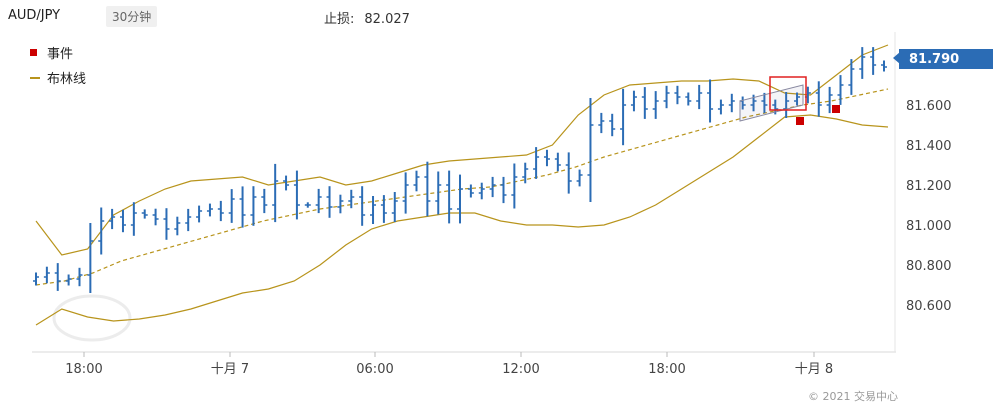 Image resolution: width=993 pixels, height=415 pixels. What do you see at coordinates (496, 17) in the screenshot?
I see `chart-header: AUD/JPY 30分钟 止损: 82.027` at bounding box center [496, 17].